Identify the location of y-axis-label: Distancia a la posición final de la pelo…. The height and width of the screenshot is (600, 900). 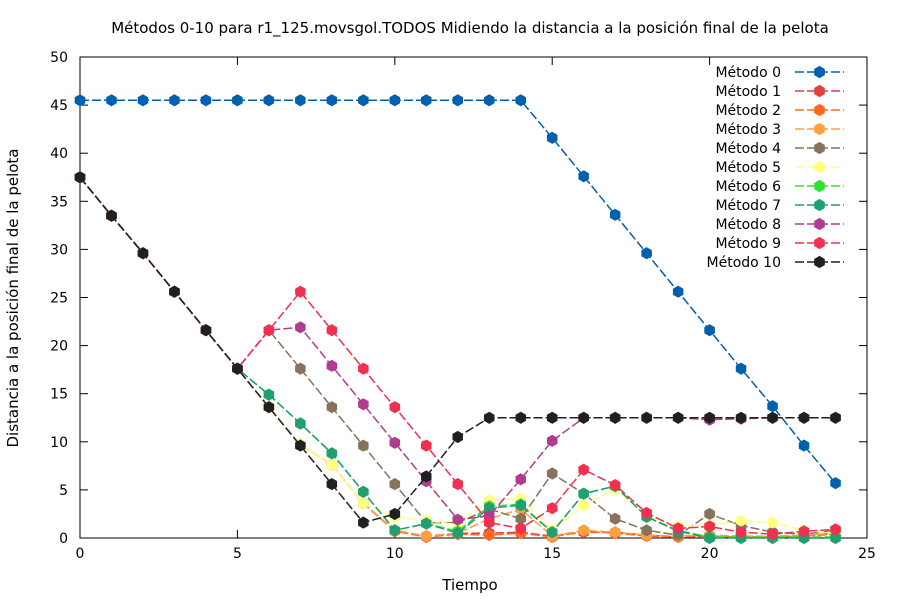
(13, 297).